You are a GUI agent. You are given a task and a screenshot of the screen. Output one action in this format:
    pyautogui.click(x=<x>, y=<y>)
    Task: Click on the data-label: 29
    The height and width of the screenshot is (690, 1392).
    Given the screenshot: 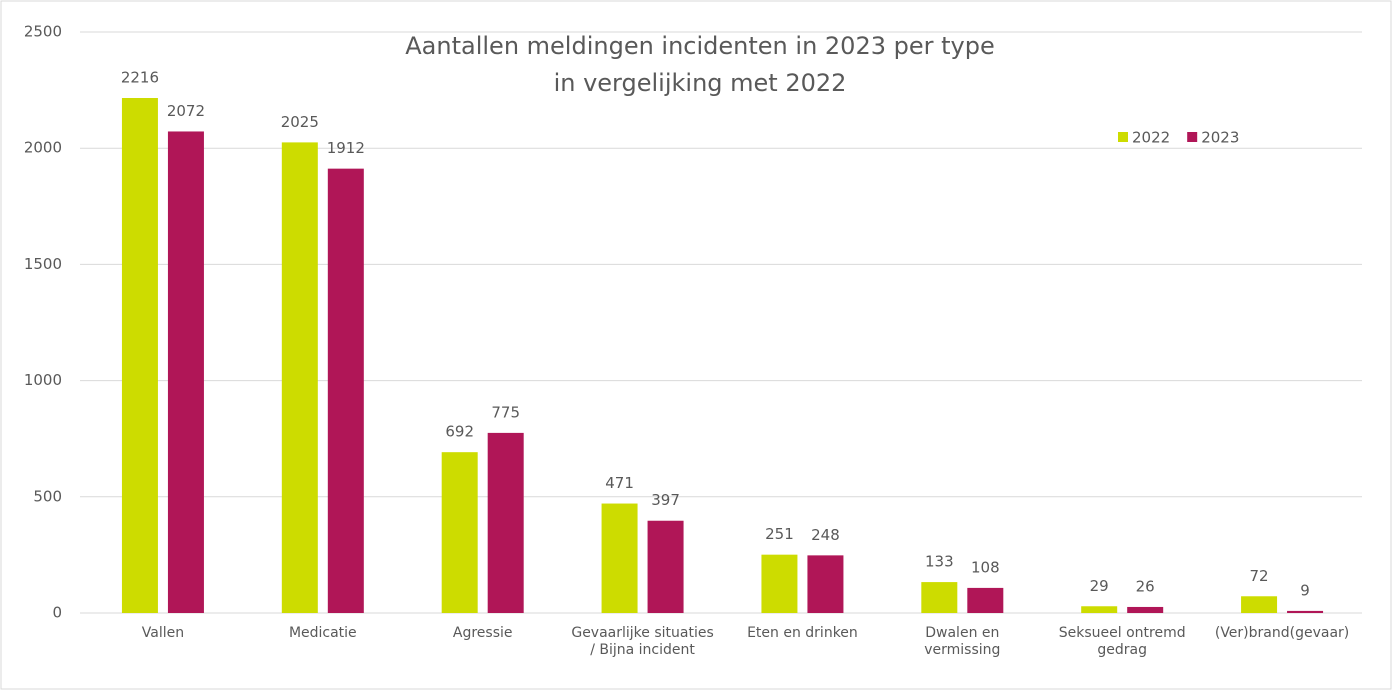 What is the action you would take?
    pyautogui.click(x=1099, y=586)
    